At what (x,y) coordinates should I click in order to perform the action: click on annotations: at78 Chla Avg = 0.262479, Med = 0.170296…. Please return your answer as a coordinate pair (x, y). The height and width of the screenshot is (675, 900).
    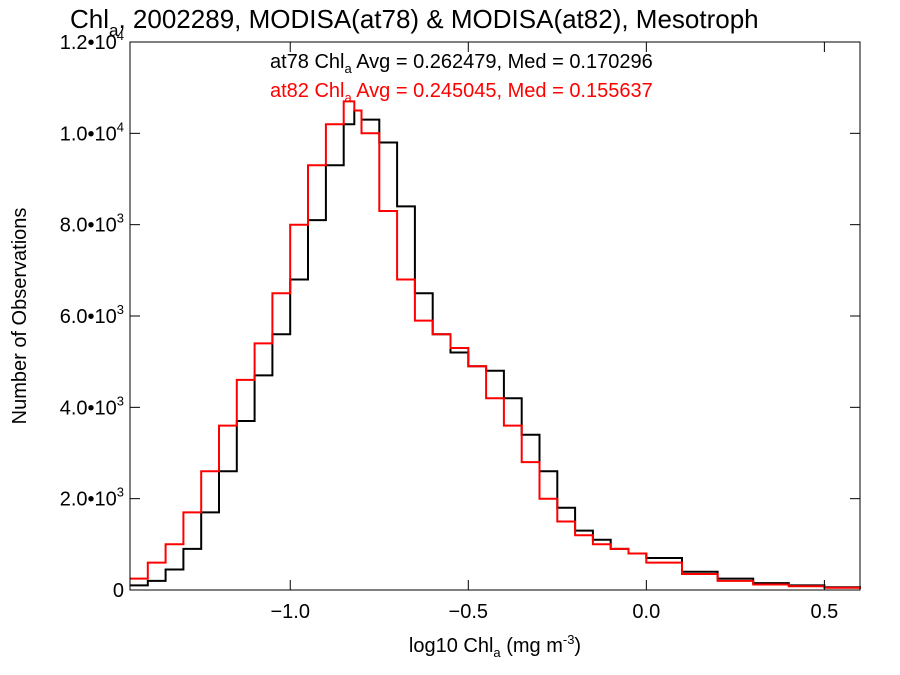
    Looking at the image, I should click on (461, 78).